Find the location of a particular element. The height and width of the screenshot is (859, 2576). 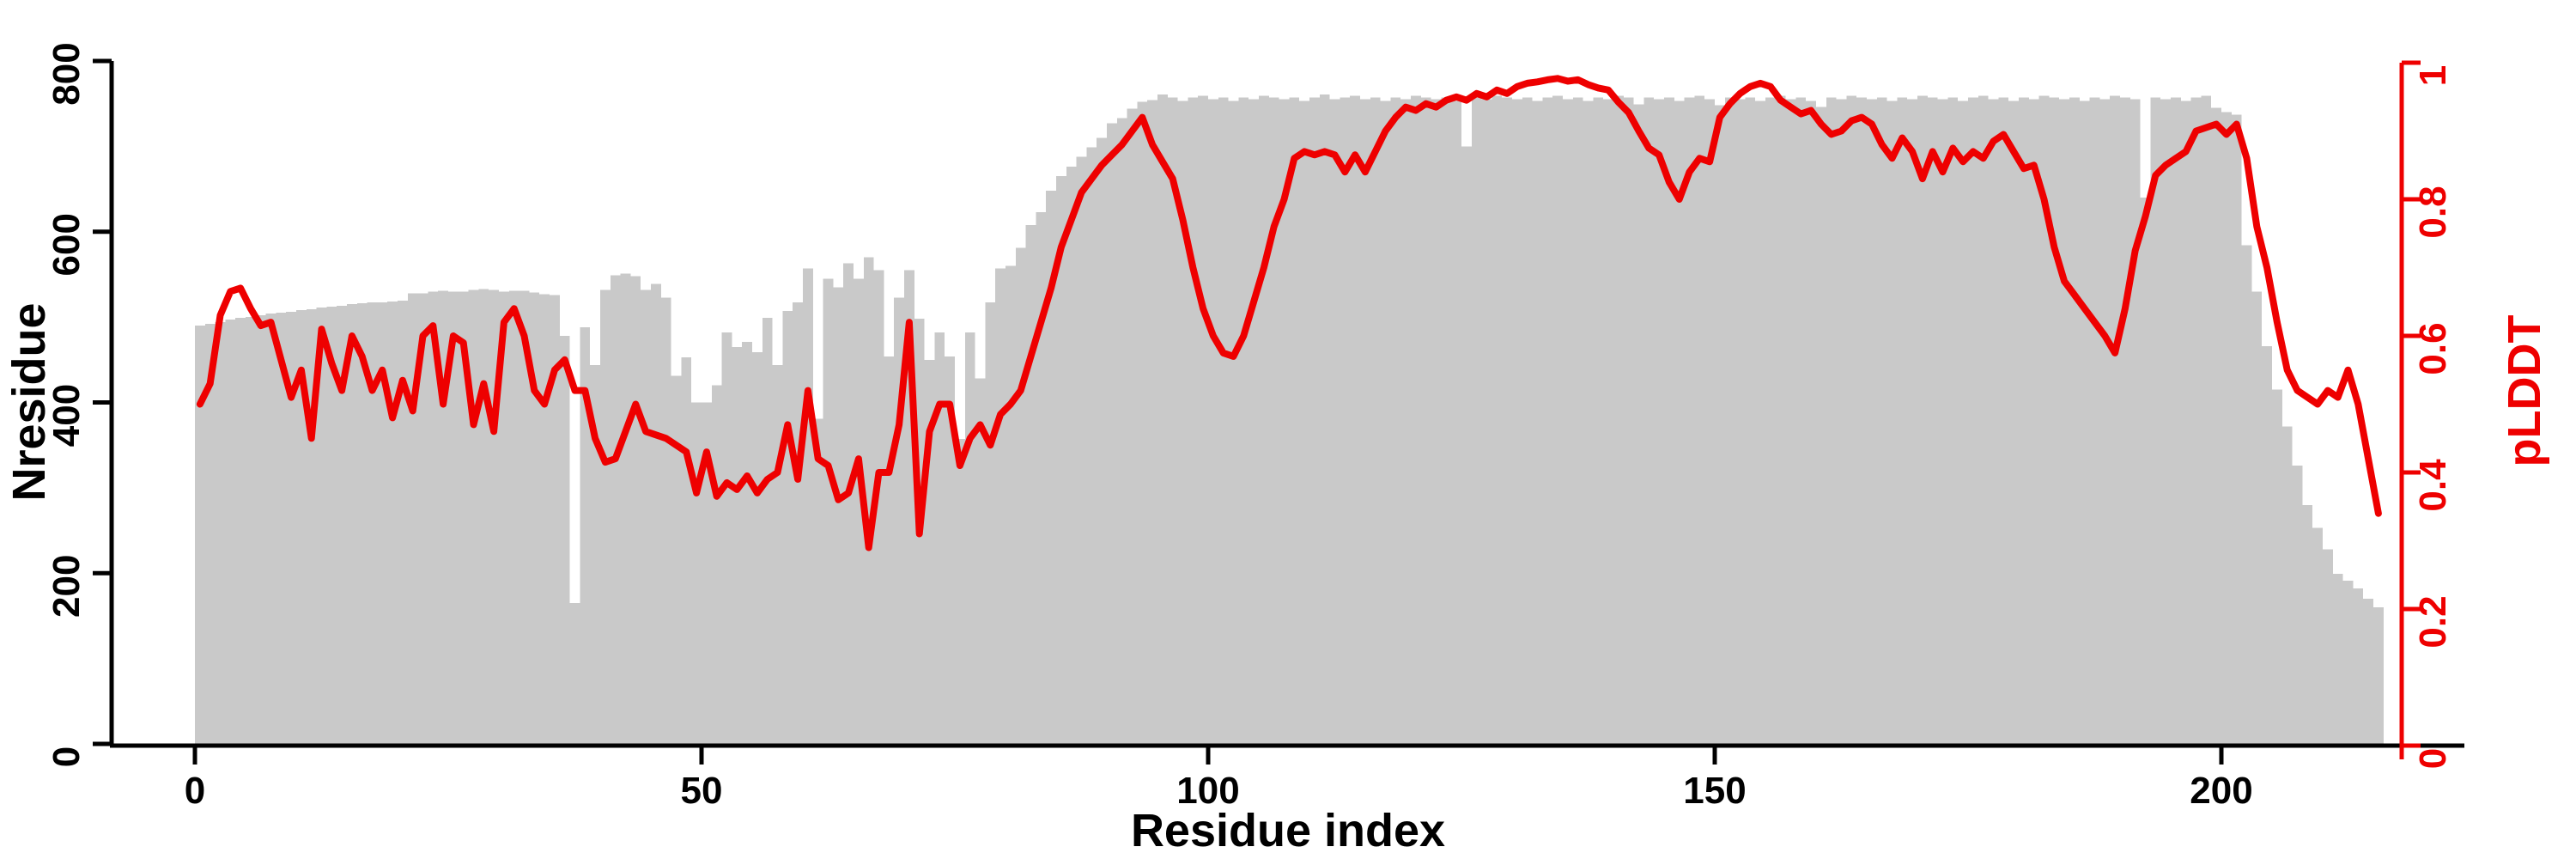

tick-label: 0 is located at coordinates (195, 791).